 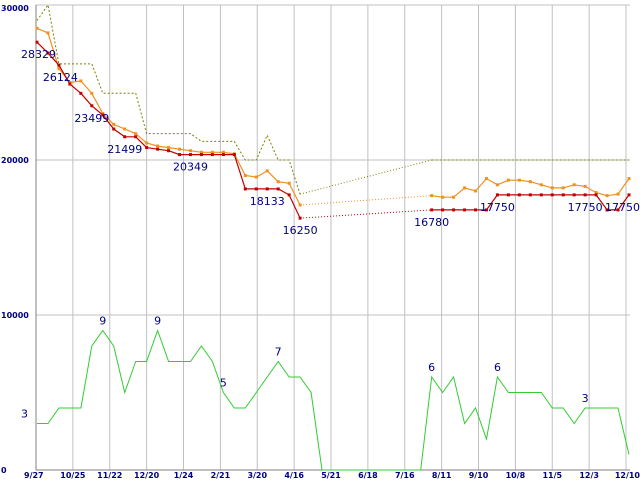 I want to click on data-label: 6, so click(x=497, y=367).